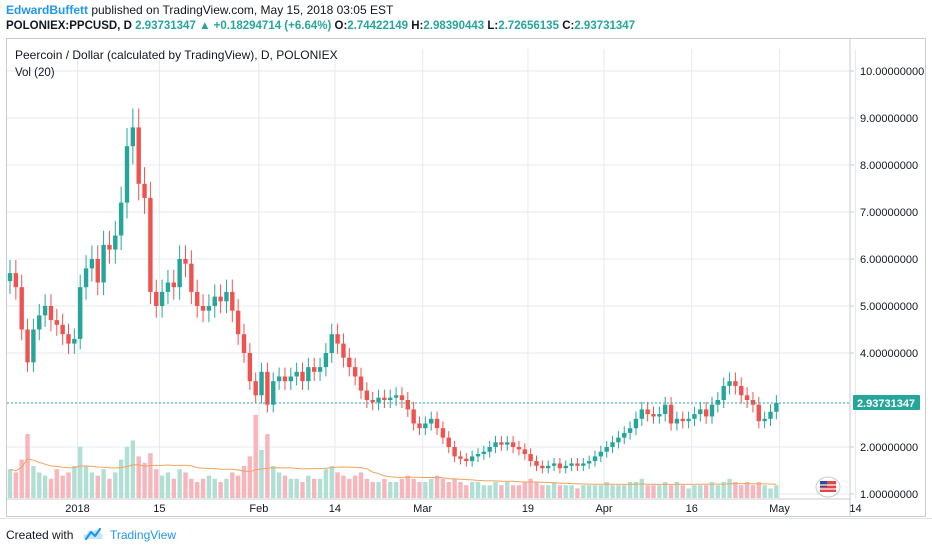 The height and width of the screenshot is (551, 932). What do you see at coordinates (47, 10) in the screenshot?
I see `author-link: EdwardBuffett` at bounding box center [47, 10].